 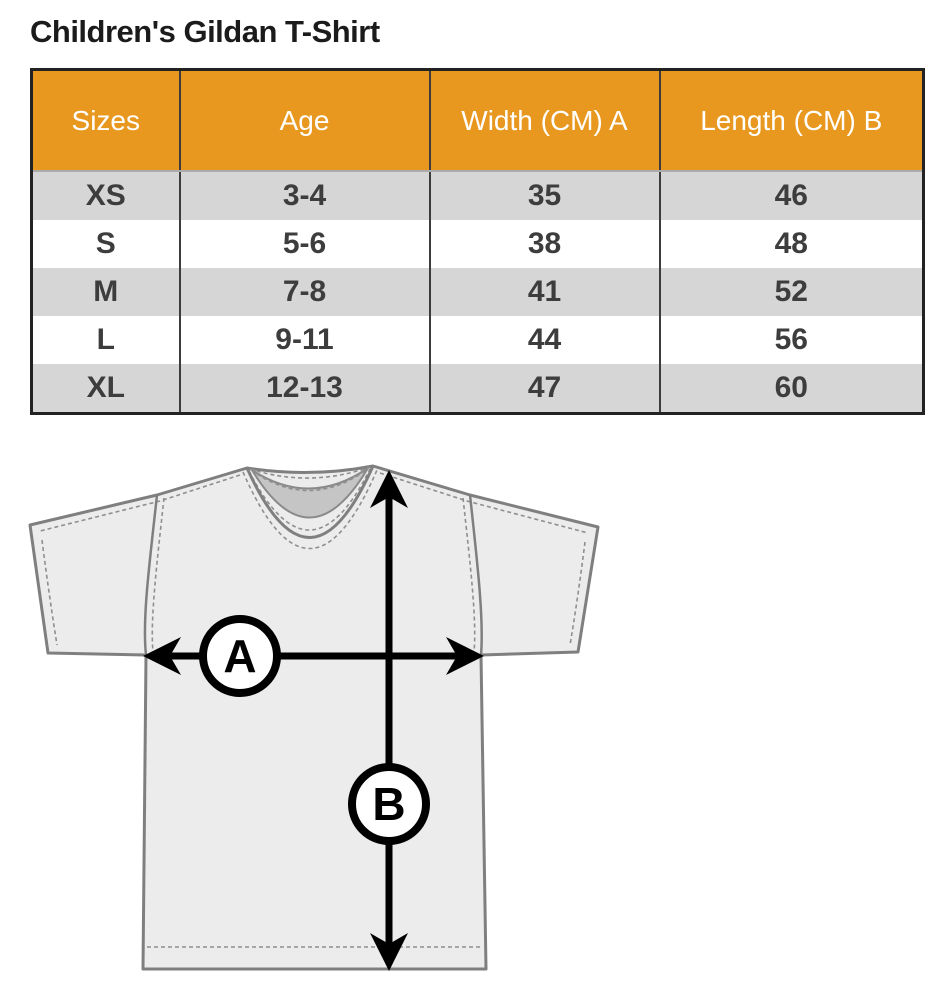 I want to click on neckline-stitch, so click(x=310, y=509).